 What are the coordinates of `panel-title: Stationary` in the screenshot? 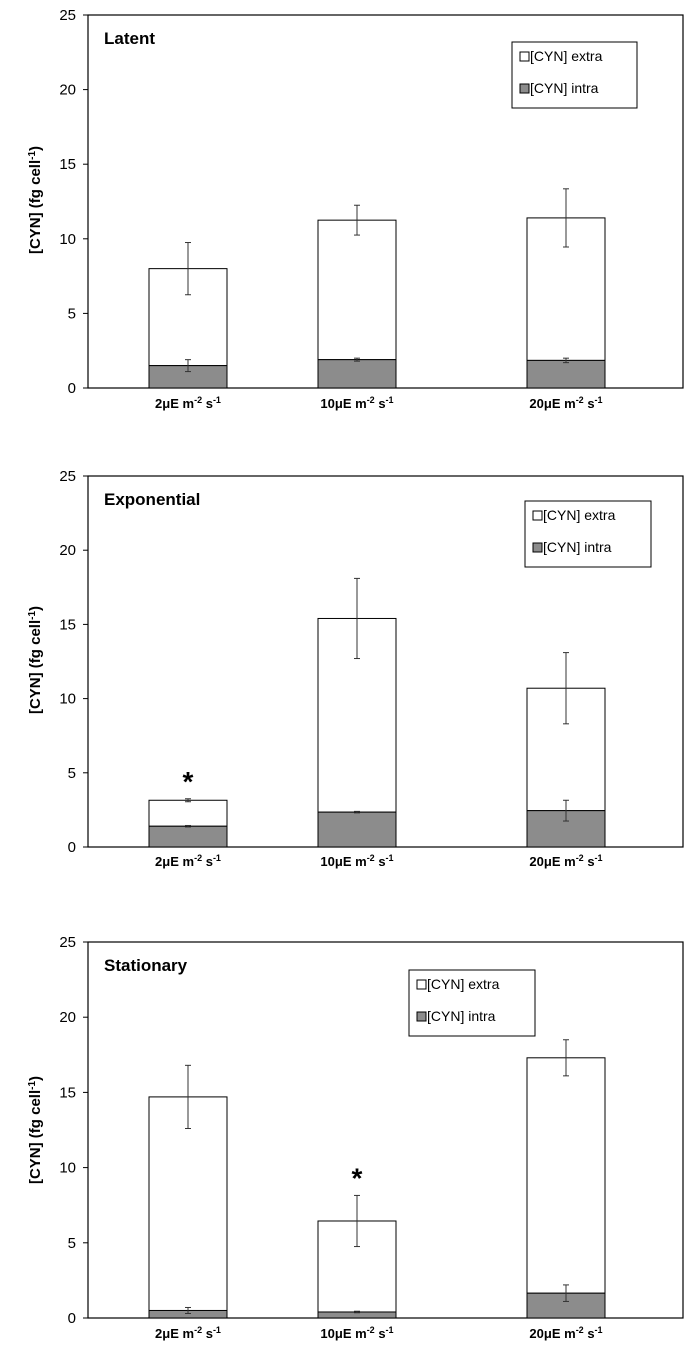 It's located at (146, 965).